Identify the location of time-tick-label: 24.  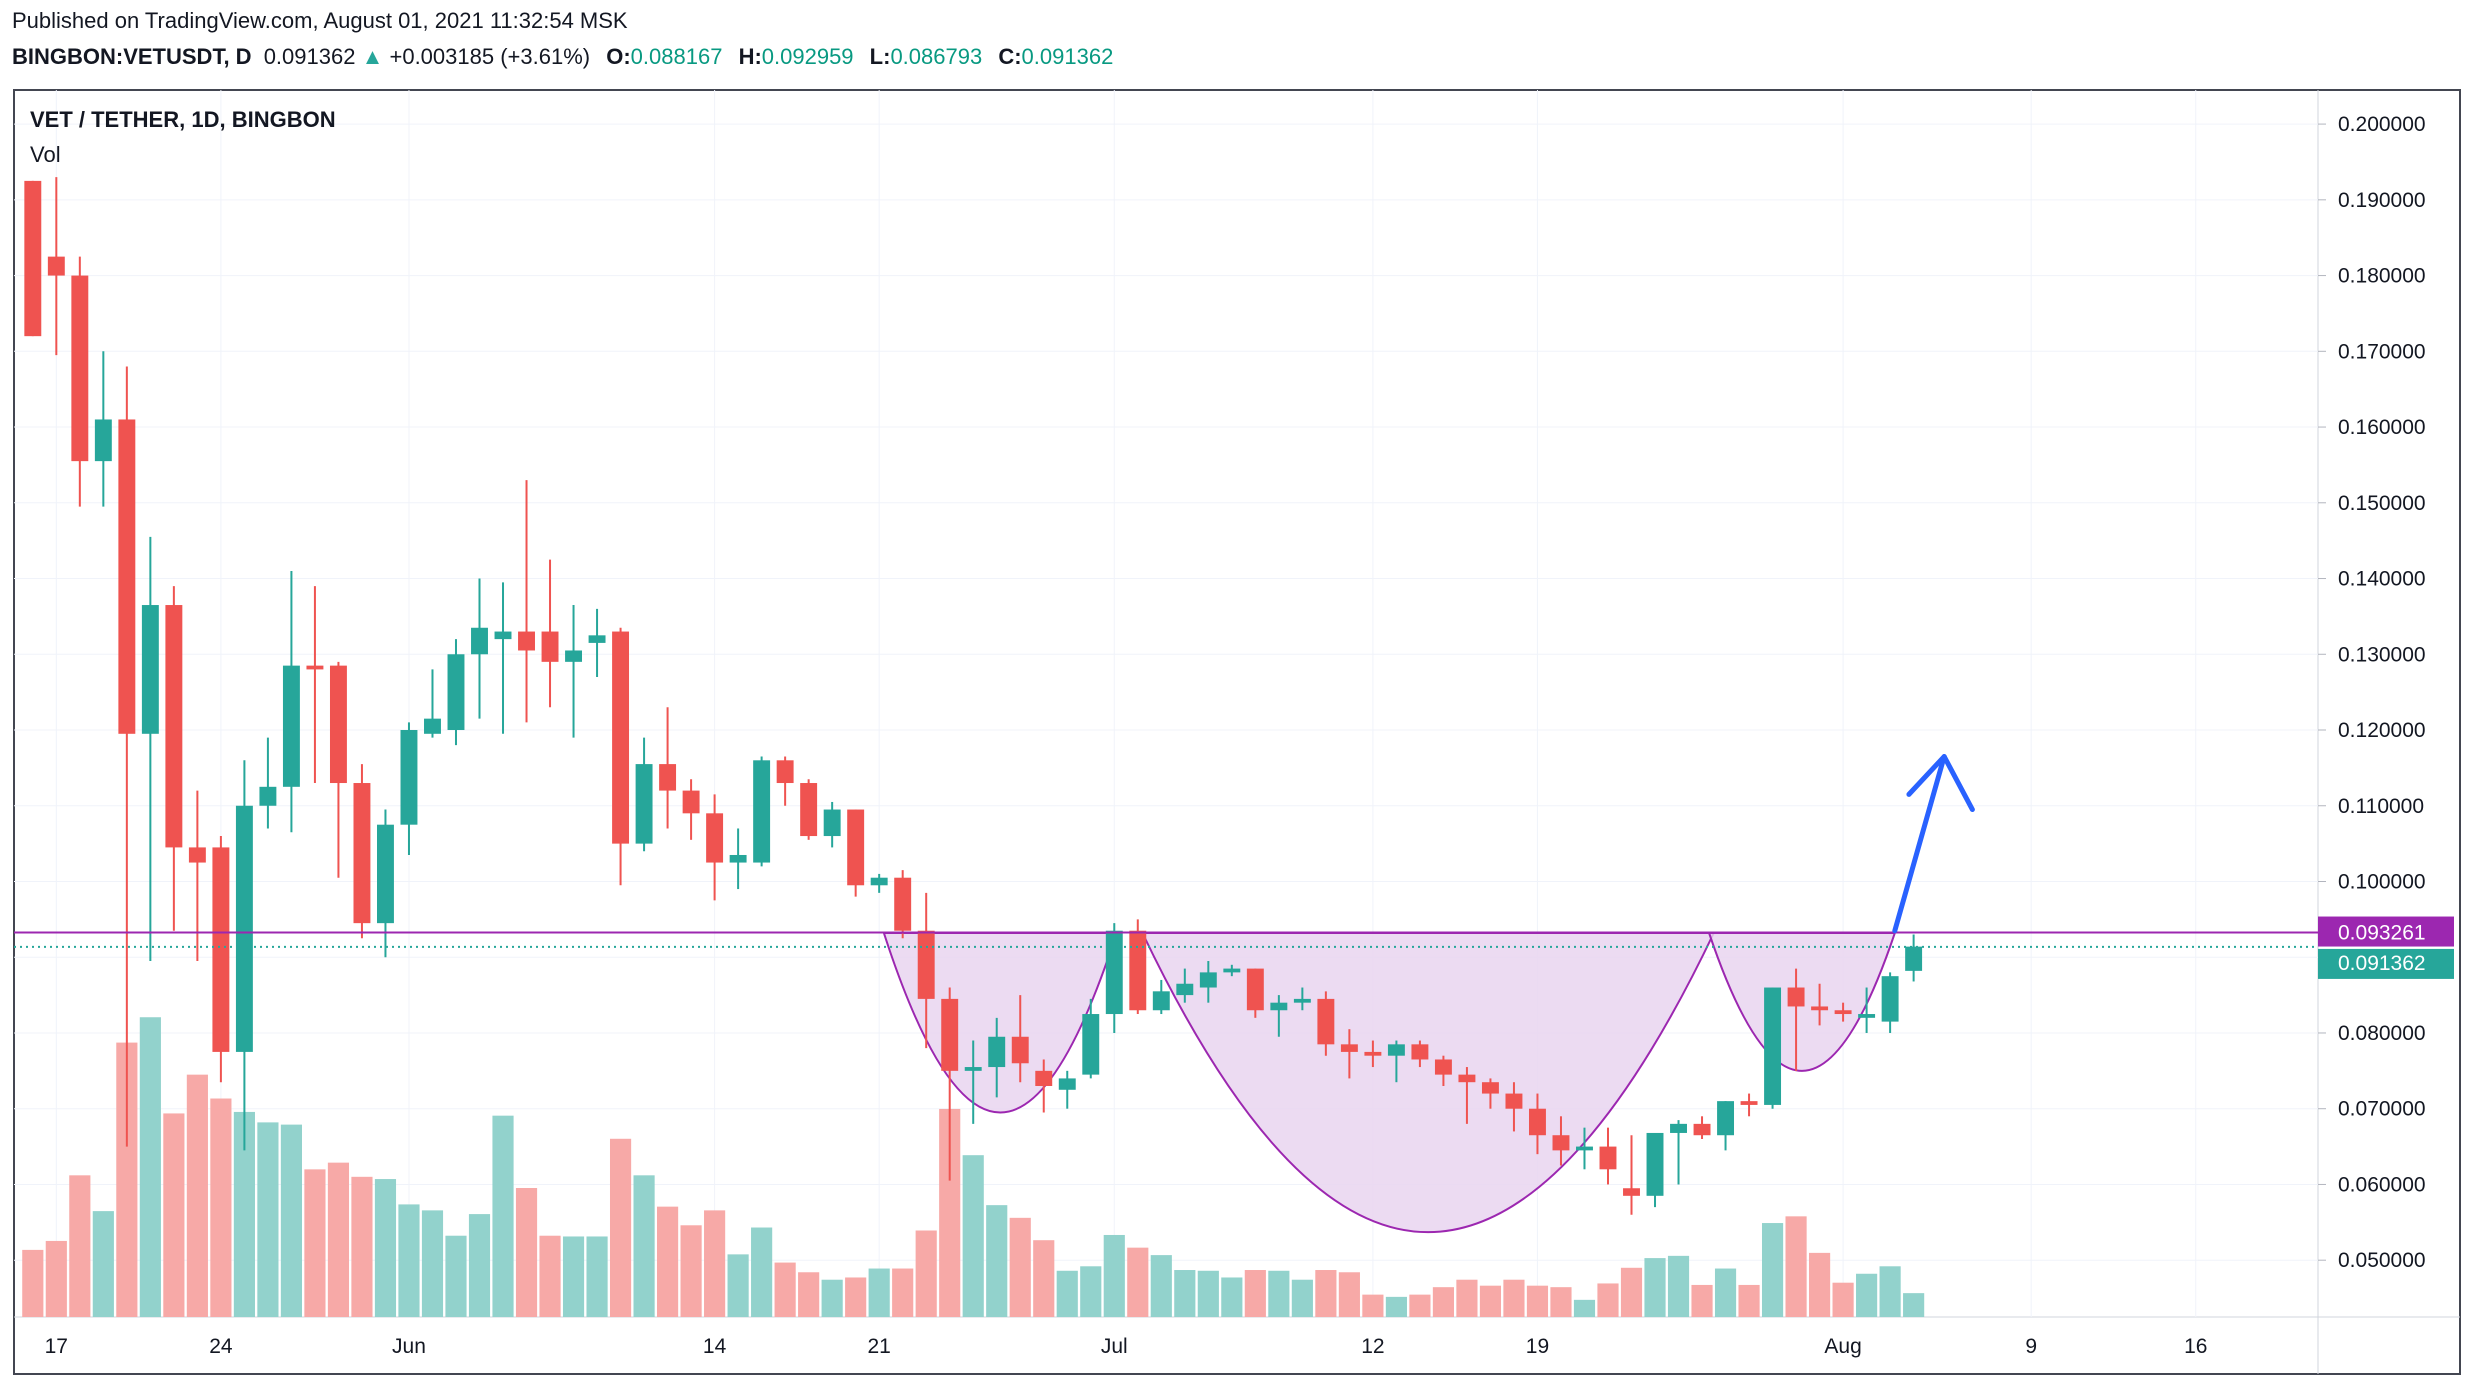
(221, 1346).